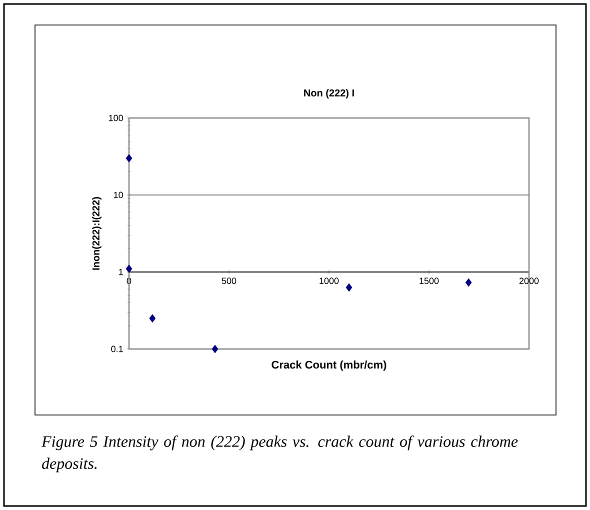  What do you see at coordinates (121, 272) in the screenshot?
I see `y-tick-label: 1` at bounding box center [121, 272].